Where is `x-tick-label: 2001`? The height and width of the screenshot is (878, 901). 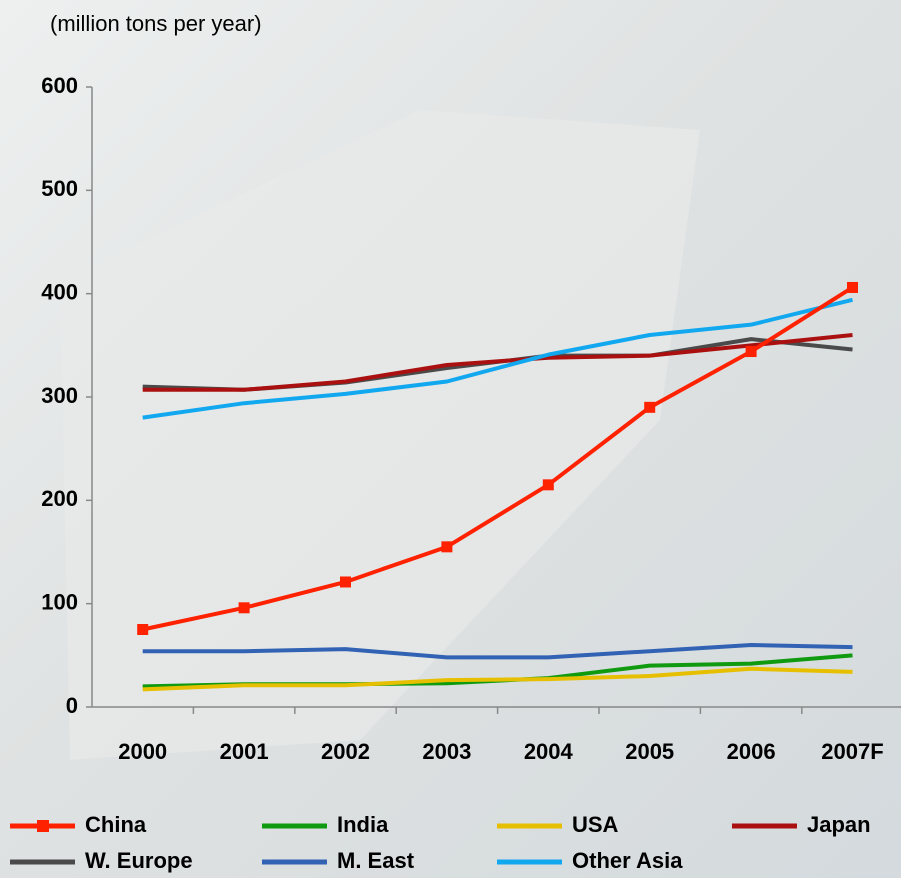 x-tick-label: 2001 is located at coordinates (244, 751).